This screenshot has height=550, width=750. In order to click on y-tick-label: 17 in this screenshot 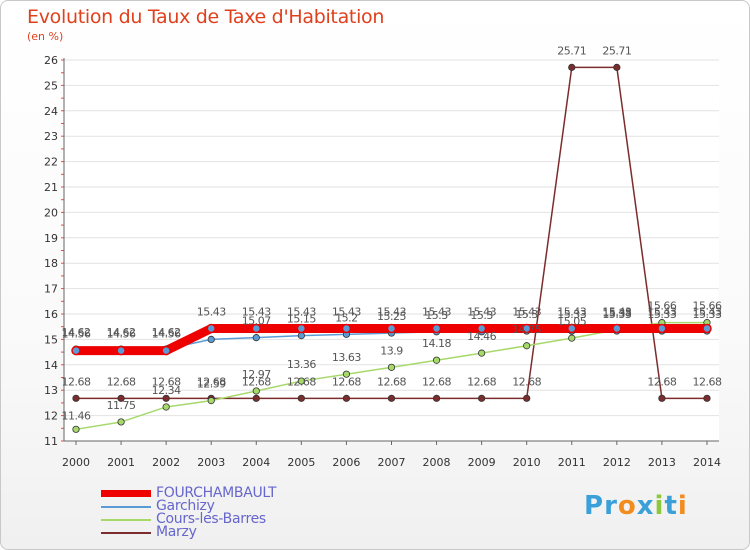, I will do `click(51, 289)`.